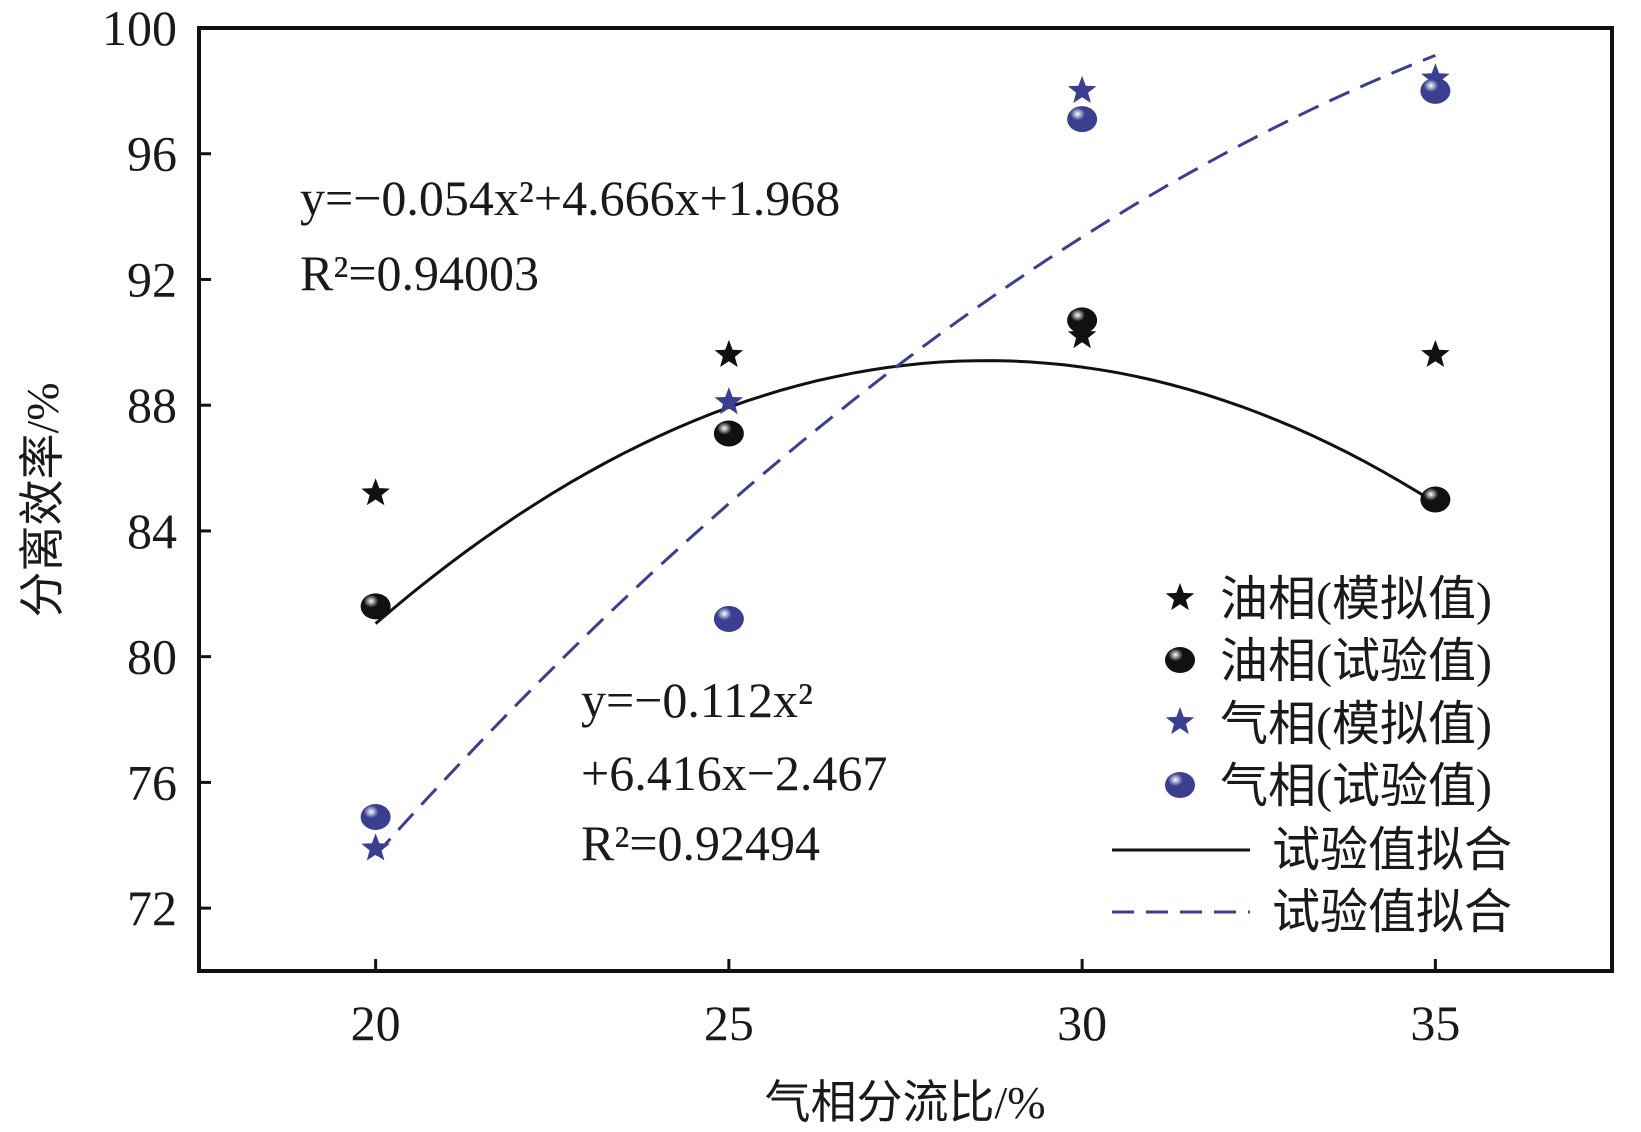  I want to click on legend-label-gas-fit: 试验值拟合, so click(1392, 912).